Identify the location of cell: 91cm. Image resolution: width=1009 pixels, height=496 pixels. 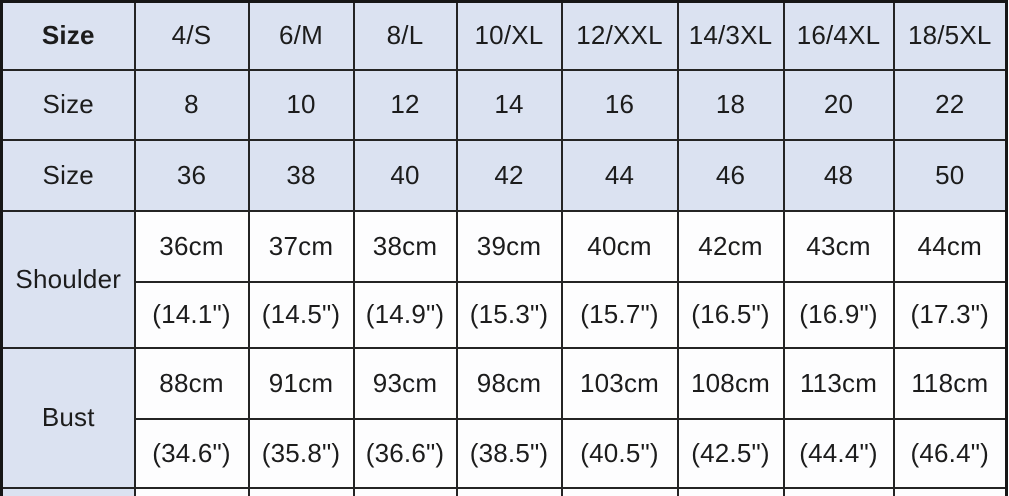
(301, 383).